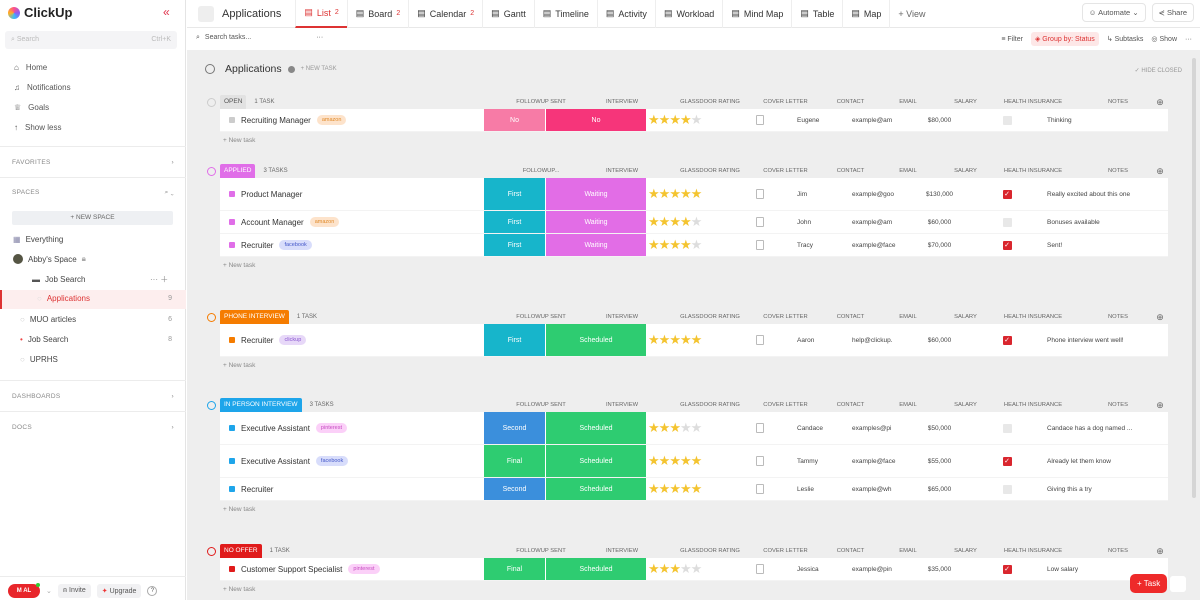 The height and width of the screenshot is (600, 1200). What do you see at coordinates (1012, 39) in the screenshot?
I see `filter-button: ≡ Filter` at bounding box center [1012, 39].